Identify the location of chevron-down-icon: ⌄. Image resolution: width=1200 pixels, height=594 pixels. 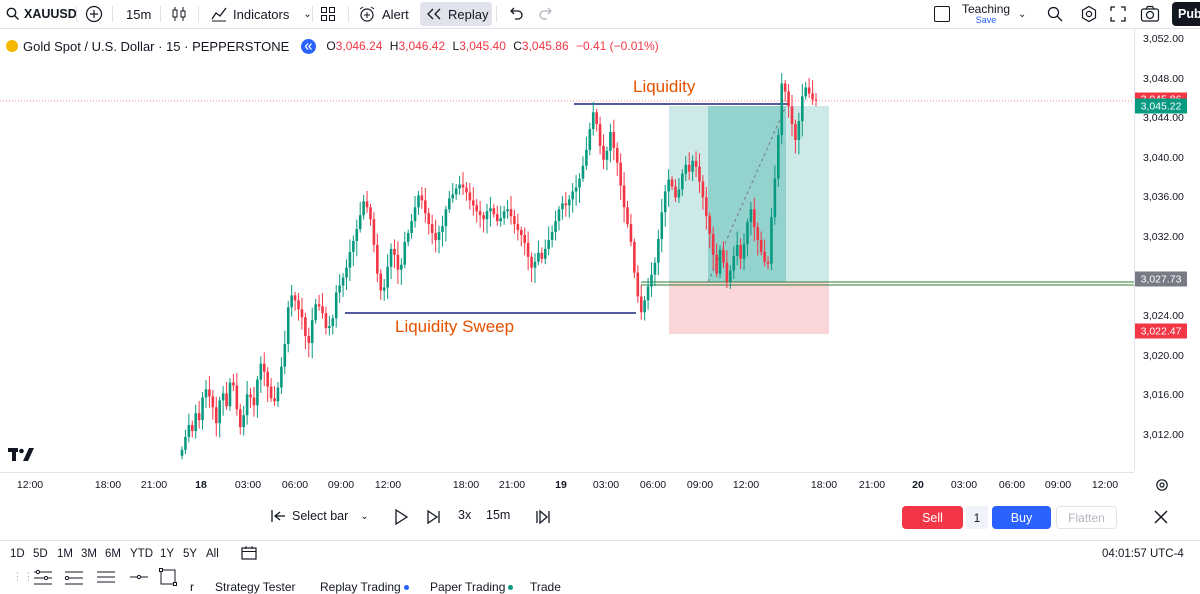
(307, 14).